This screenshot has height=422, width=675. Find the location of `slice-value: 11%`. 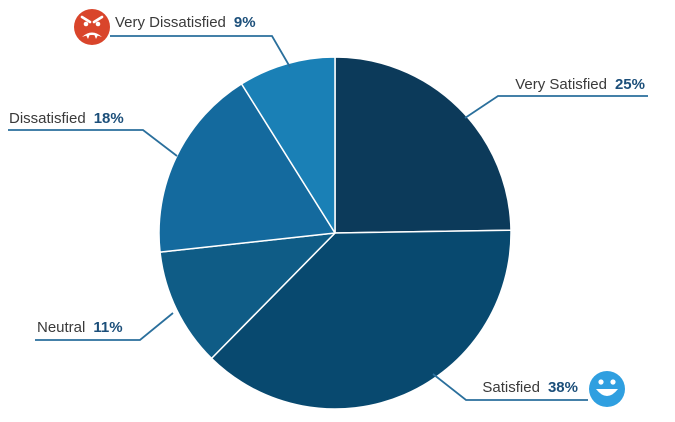

slice-value: 11% is located at coordinates (107, 327).